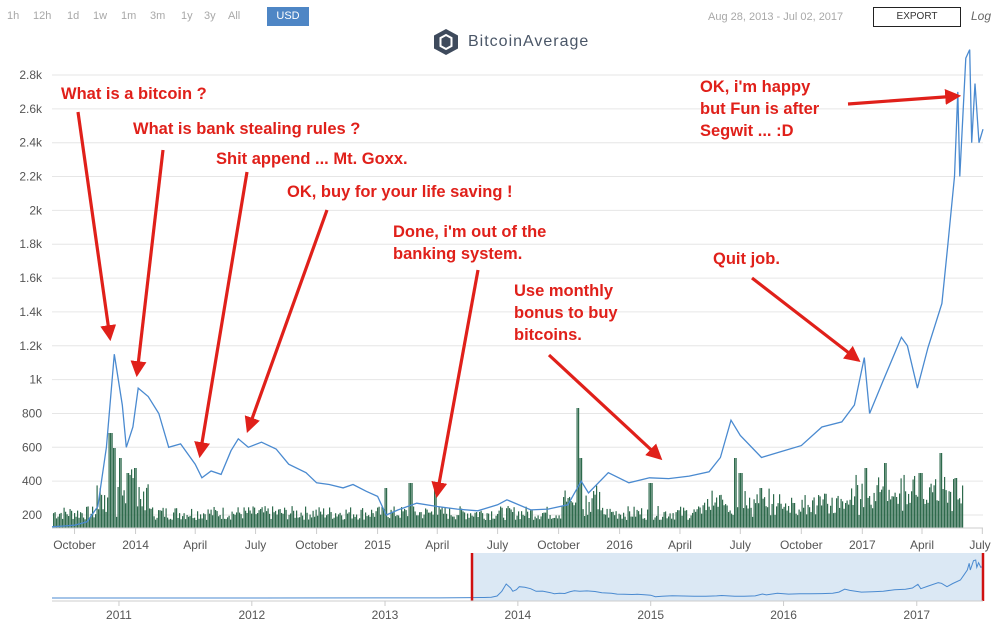 This screenshot has width=1006, height=634. Describe the element at coordinates (158, 16) in the screenshot. I see `range-3m-button: 3m` at that location.